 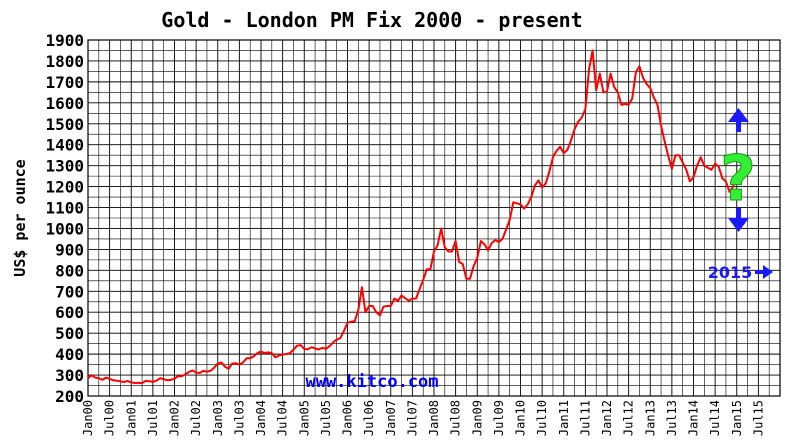 I want to click on x-tick-label: Jan04, so click(x=261, y=418).